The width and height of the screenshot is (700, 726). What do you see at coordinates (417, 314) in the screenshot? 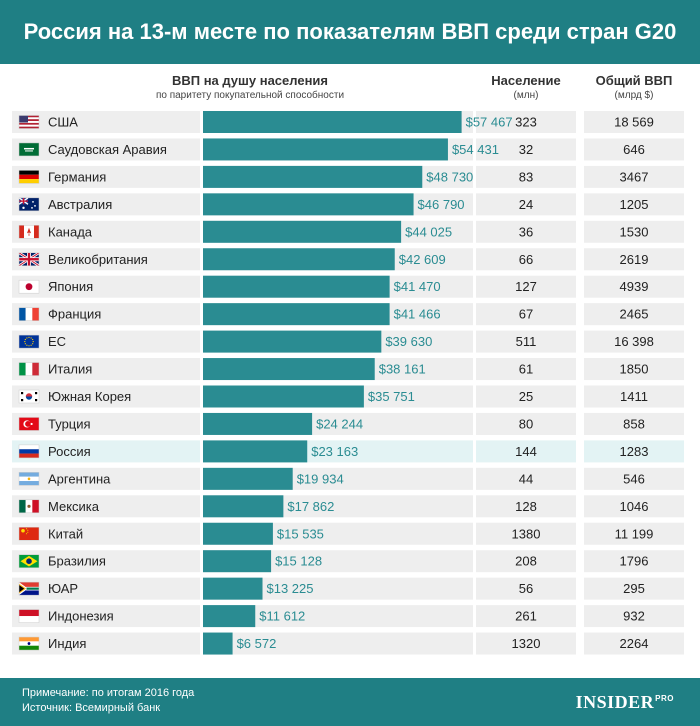
I see `bar-value-label: $41 466` at bounding box center [417, 314].